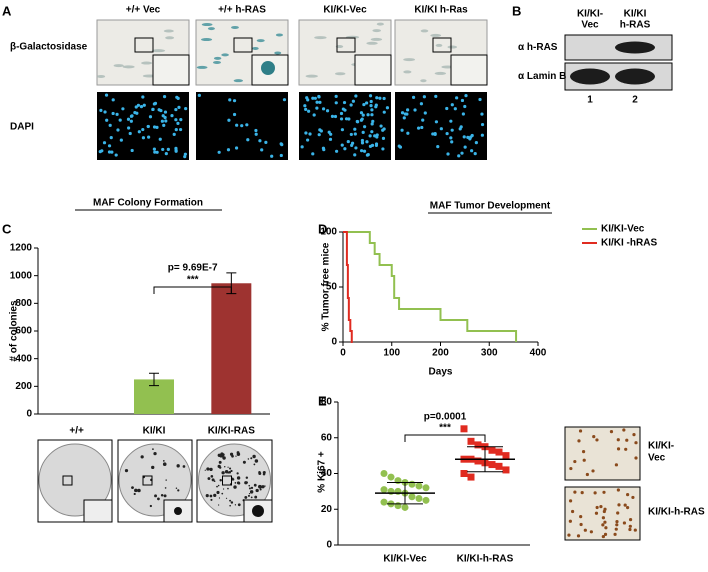 Image resolution: width=708 pixels, height=572 pixels. What do you see at coordinates (332, 287) in the screenshot?
I see `y-tick-label: 50` at bounding box center [332, 287].